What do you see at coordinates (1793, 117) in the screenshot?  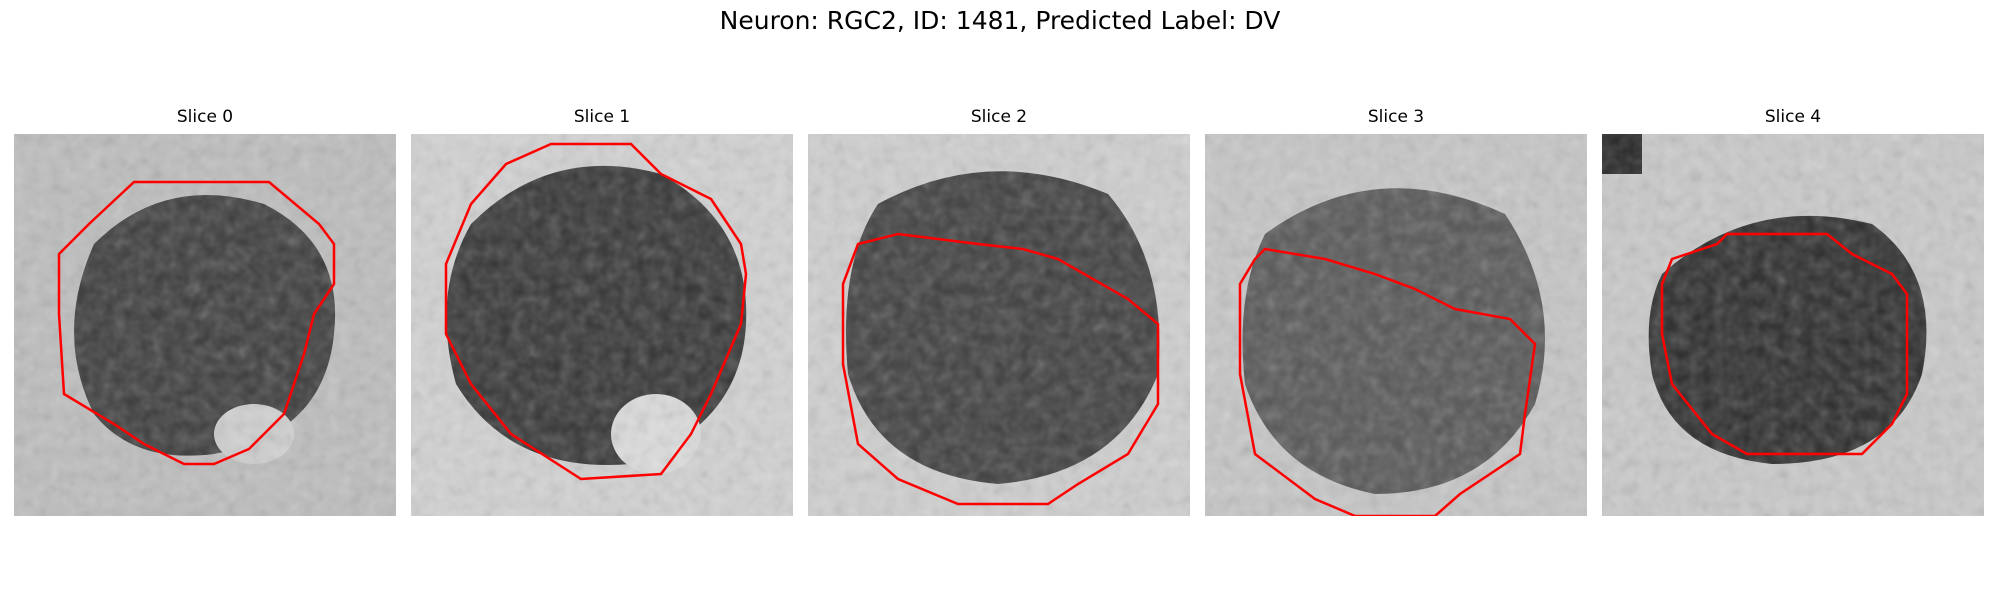 I see `slice-title-4: Slice 4` at bounding box center [1793, 117].